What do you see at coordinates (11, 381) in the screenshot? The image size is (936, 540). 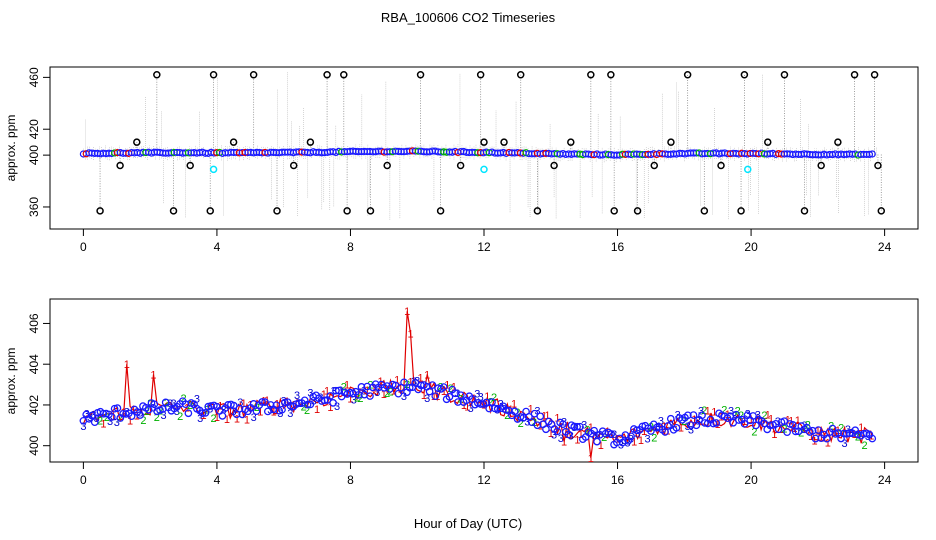 I see `panel-bottom-y-axis-label: approx. ppm` at bounding box center [11, 381].